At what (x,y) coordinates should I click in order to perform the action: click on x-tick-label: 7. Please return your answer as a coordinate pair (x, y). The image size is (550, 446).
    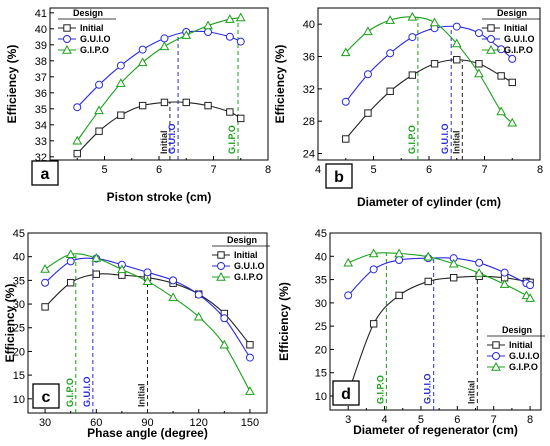
    Looking at the image, I should click on (494, 420).